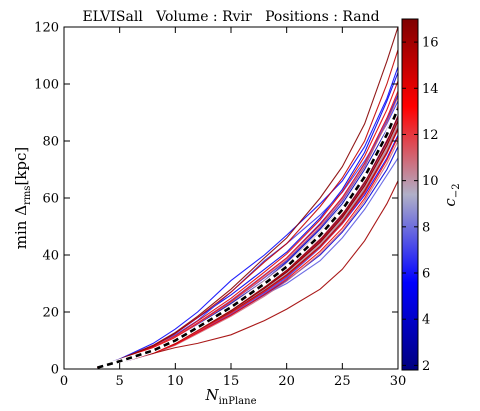 This screenshot has width=480, height=411. What do you see at coordinates (231, 381) in the screenshot?
I see `x-tick-label: 15` at bounding box center [231, 381].